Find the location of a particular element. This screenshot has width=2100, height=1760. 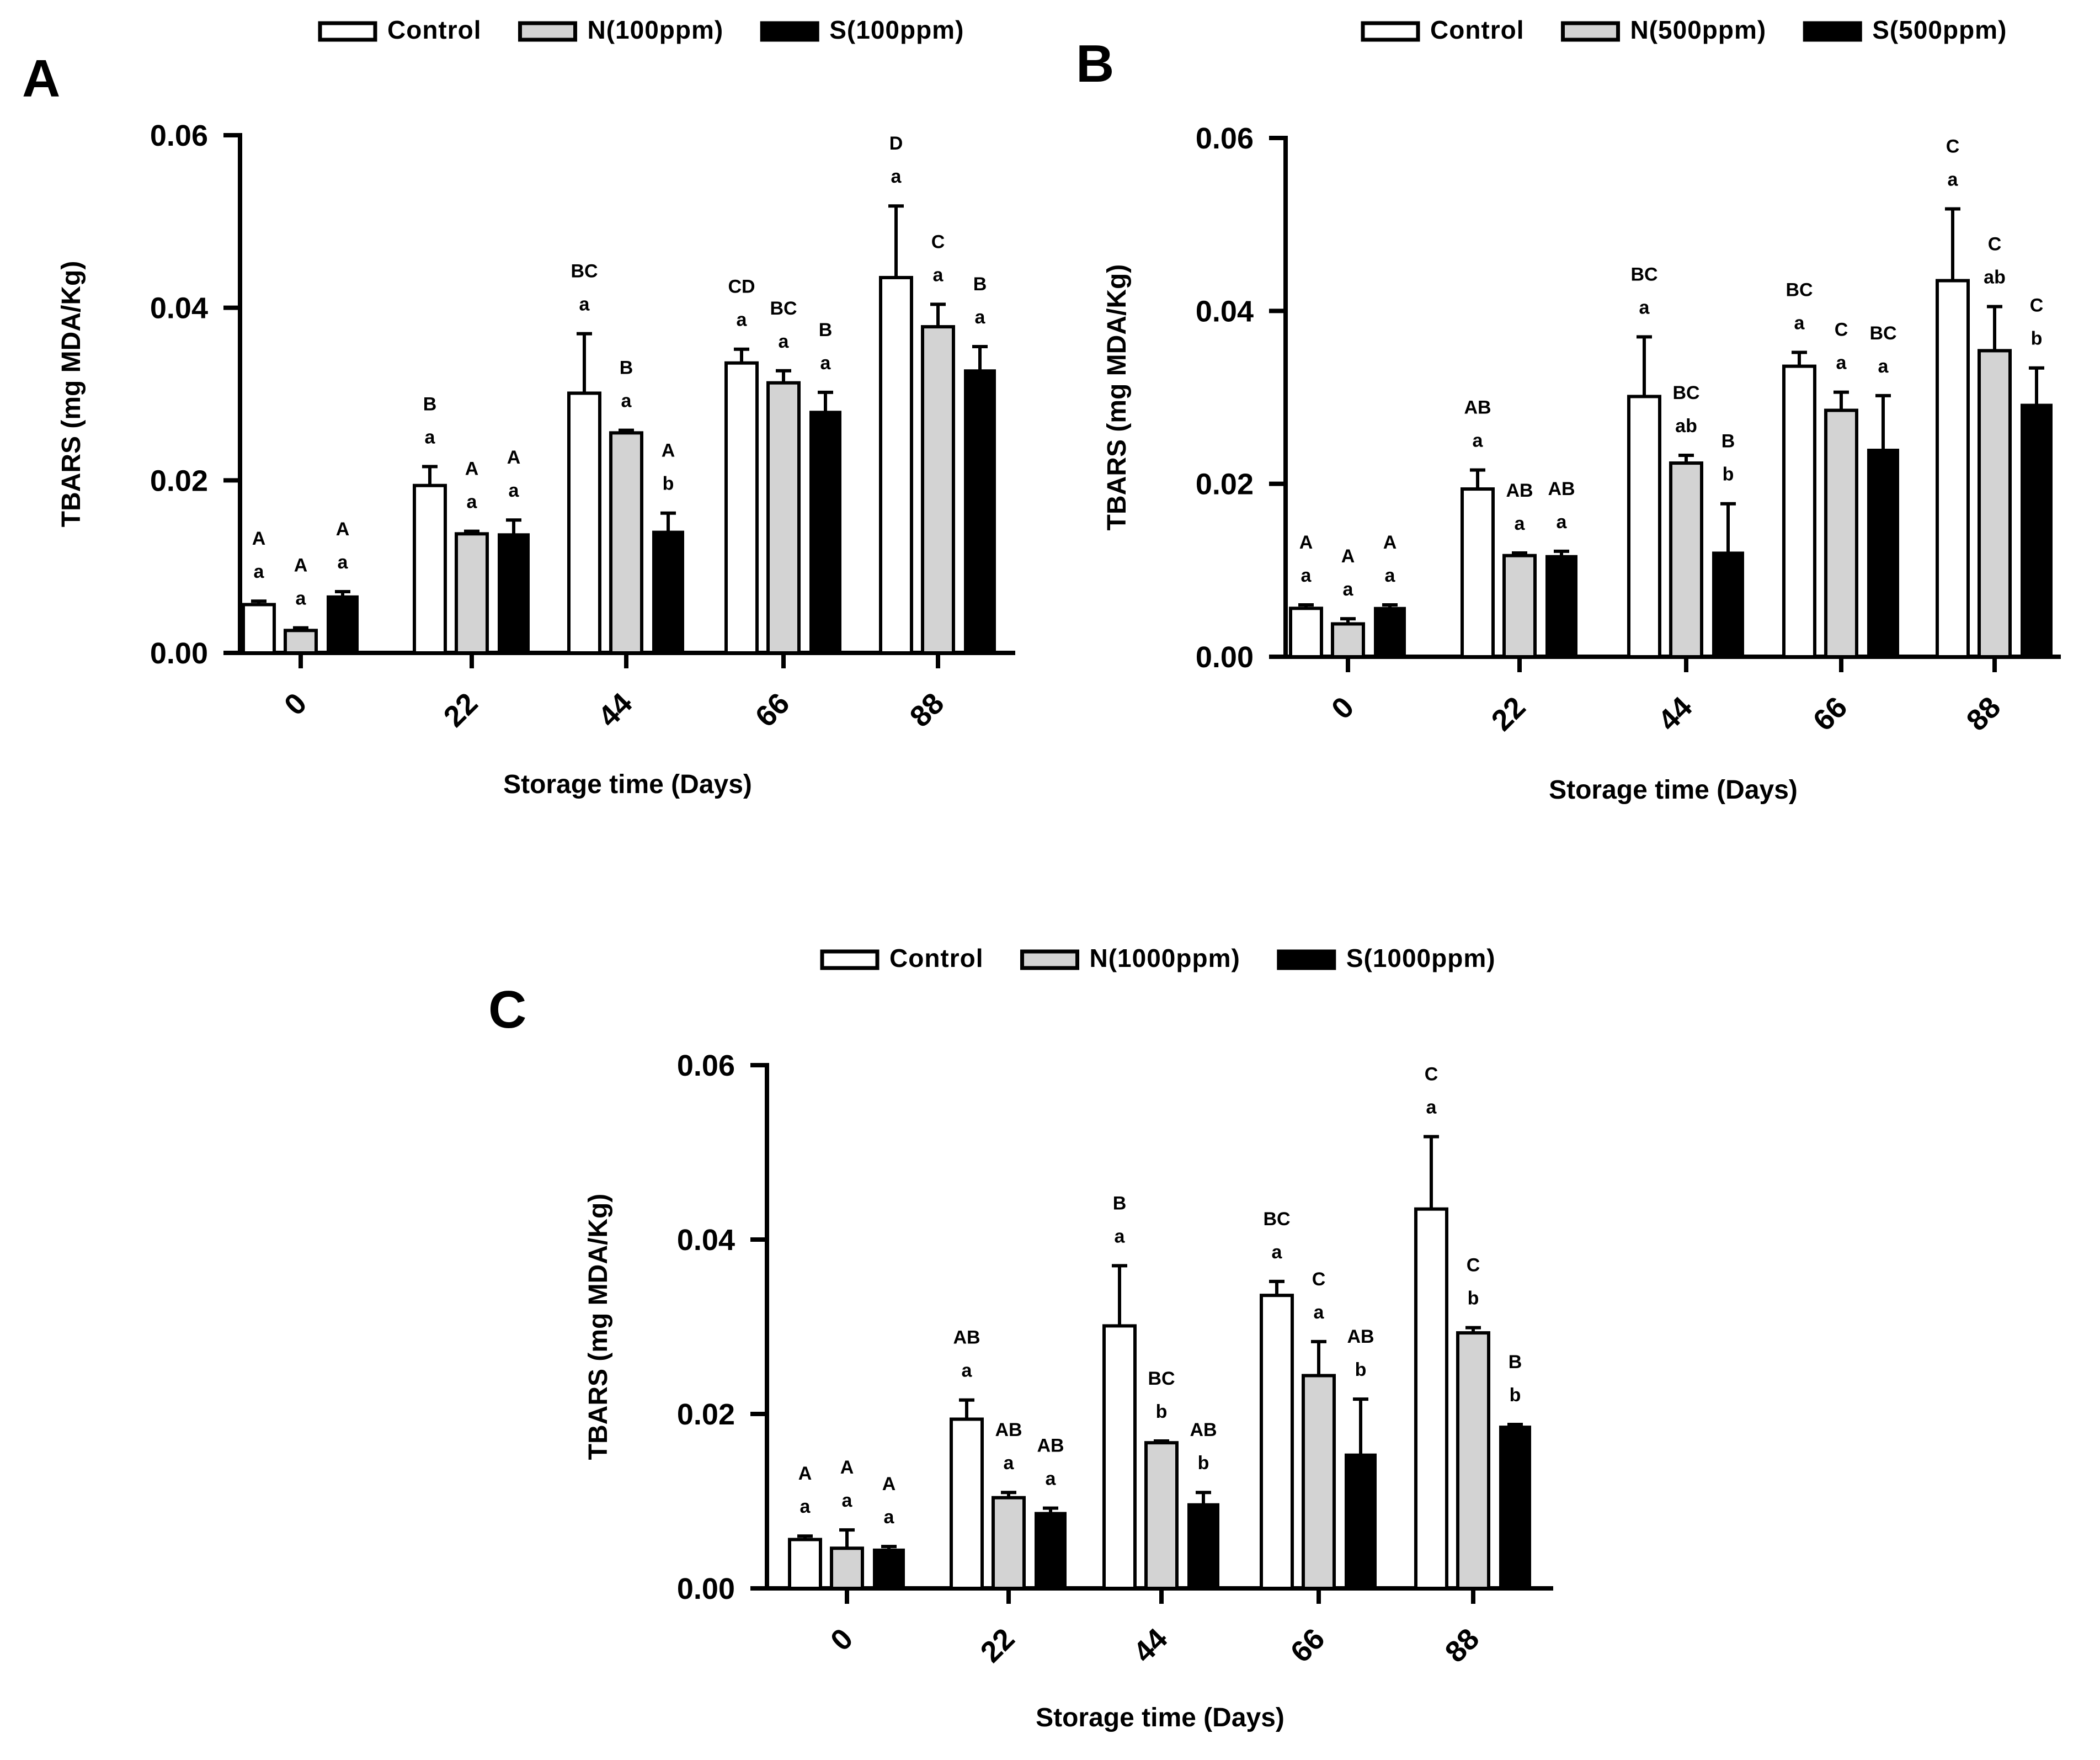

panel-letter: A is located at coordinates (41, 78).